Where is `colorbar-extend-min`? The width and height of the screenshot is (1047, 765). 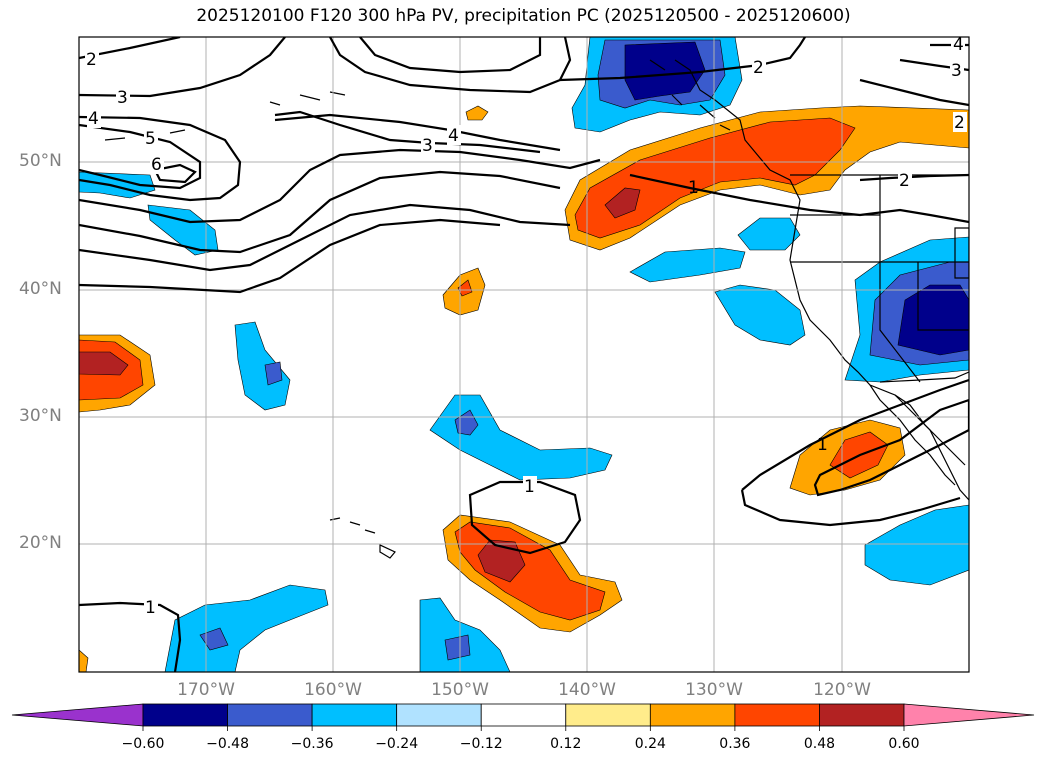
colorbar-extend-min is located at coordinates (77, 715).